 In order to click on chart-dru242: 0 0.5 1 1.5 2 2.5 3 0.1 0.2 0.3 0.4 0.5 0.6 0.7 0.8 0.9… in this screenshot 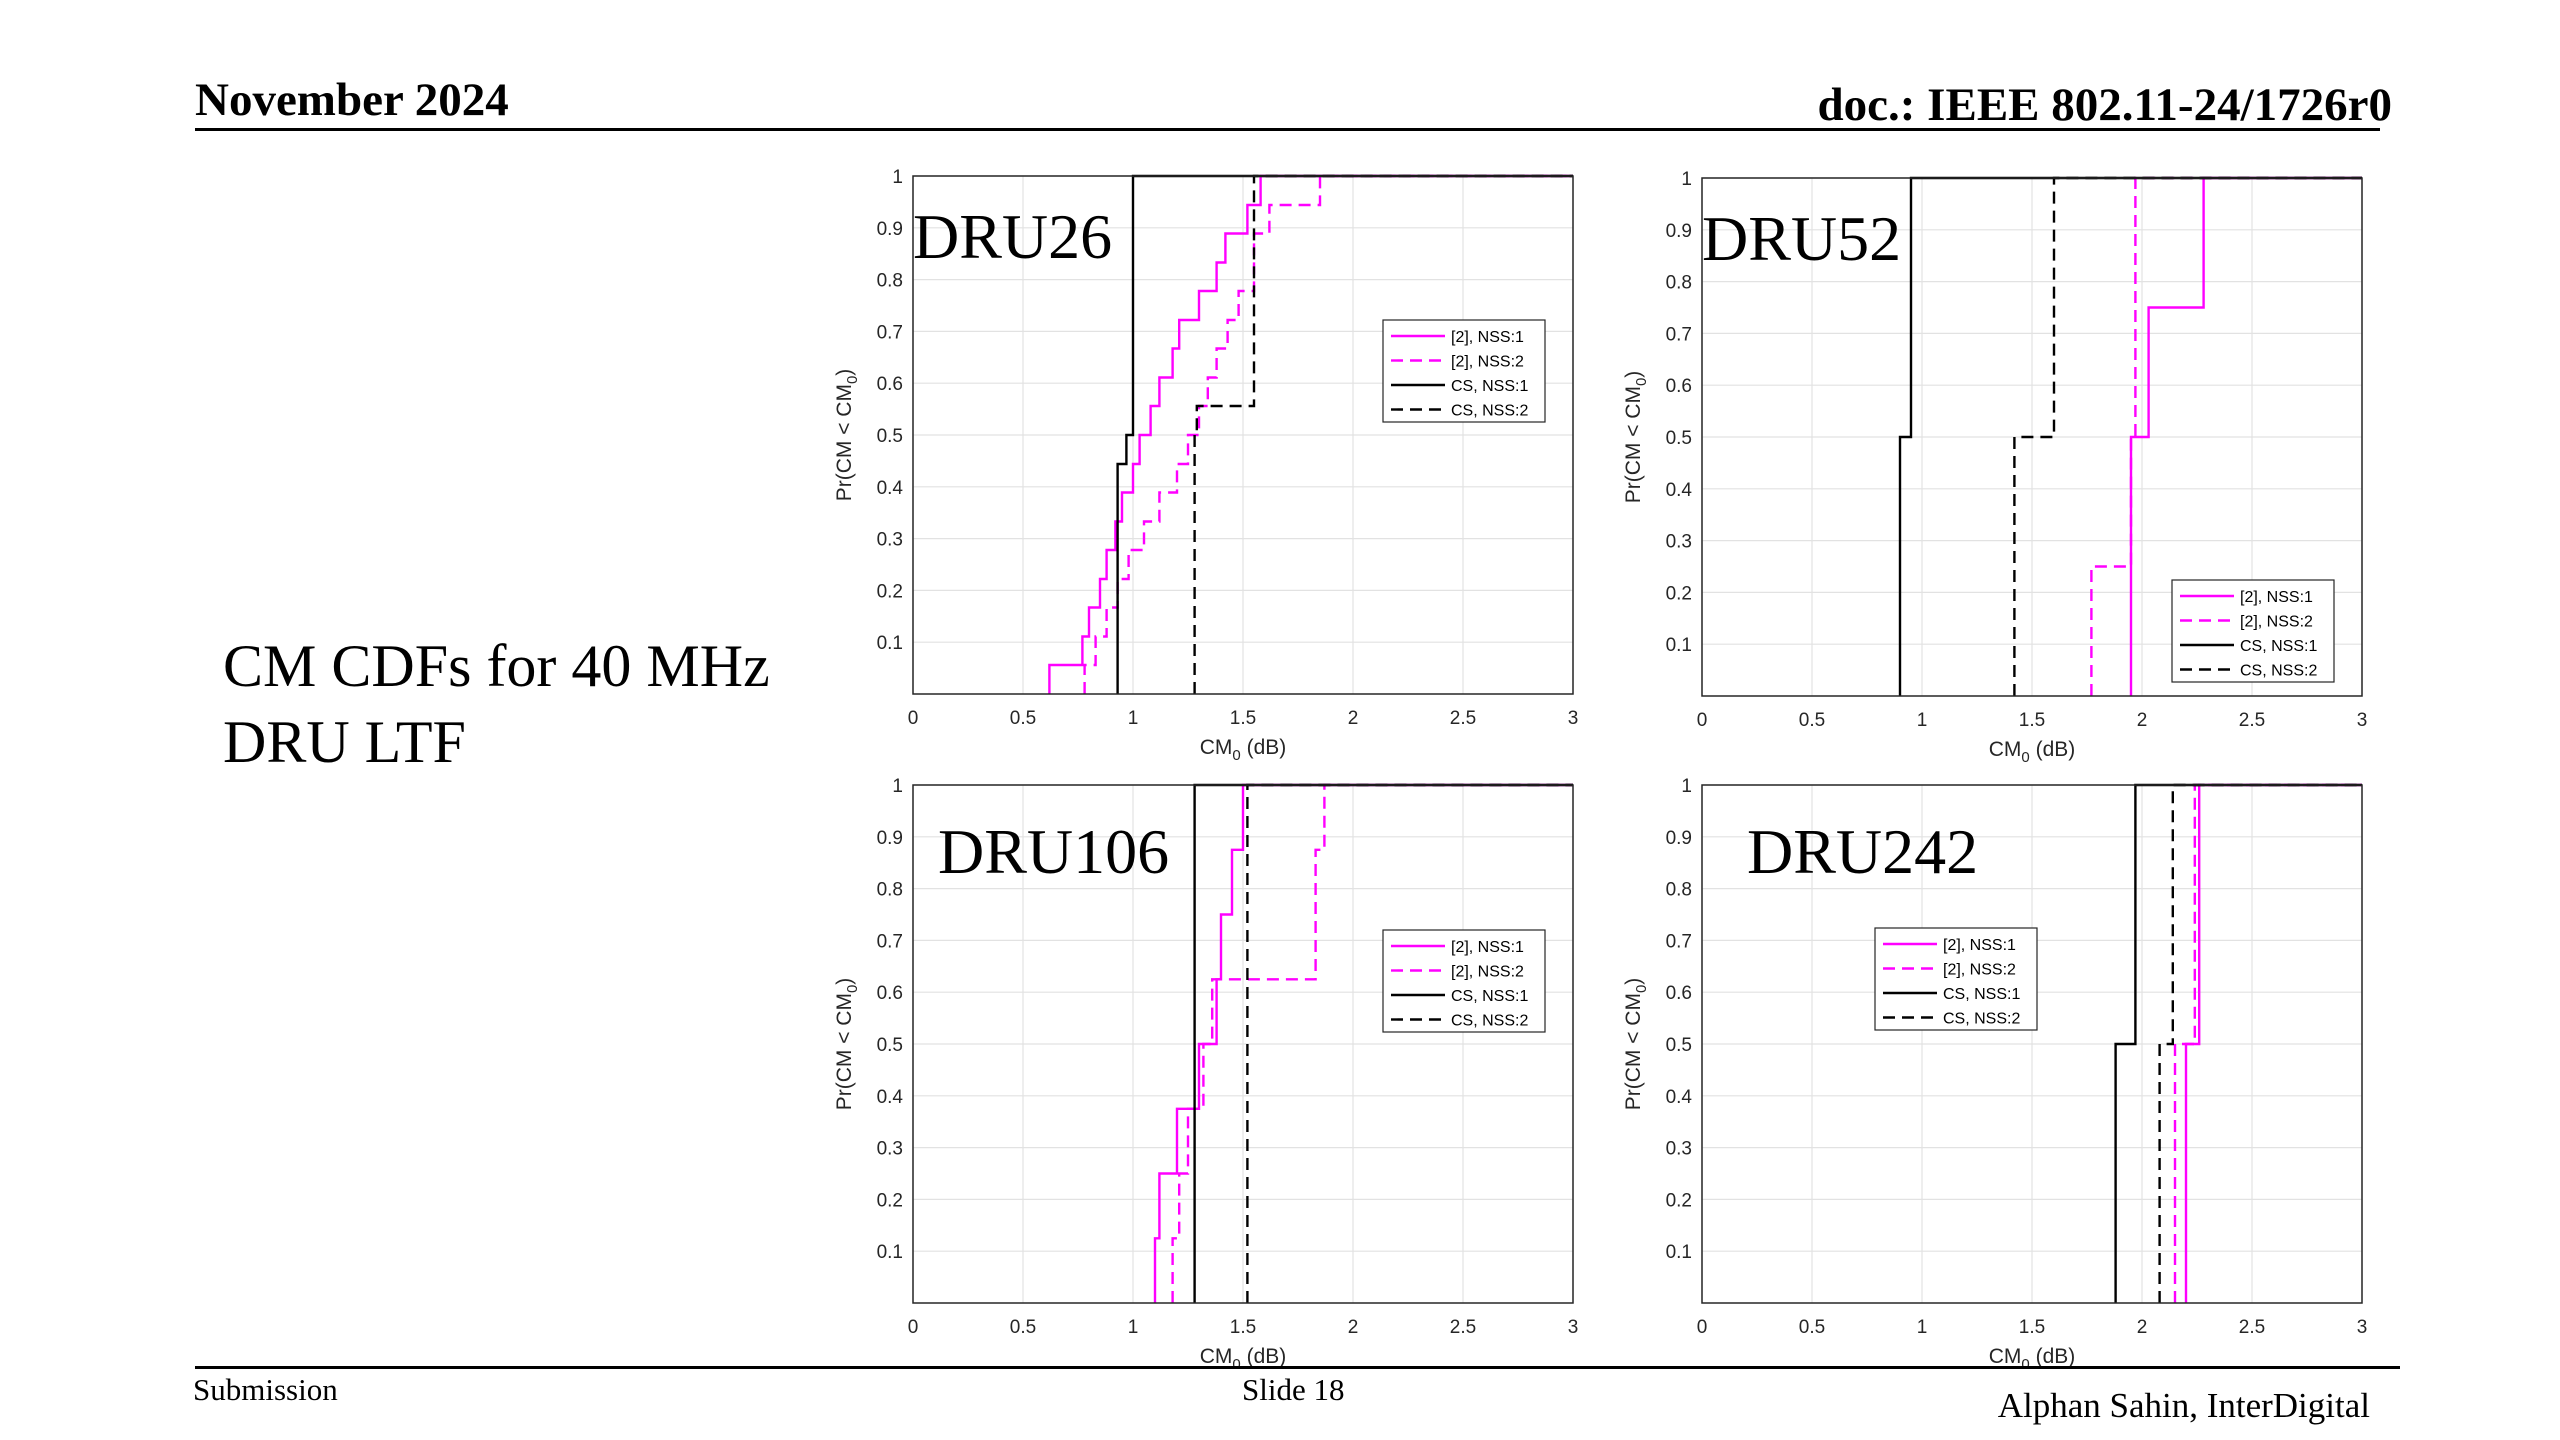, I will do `click(1994, 1074)`.